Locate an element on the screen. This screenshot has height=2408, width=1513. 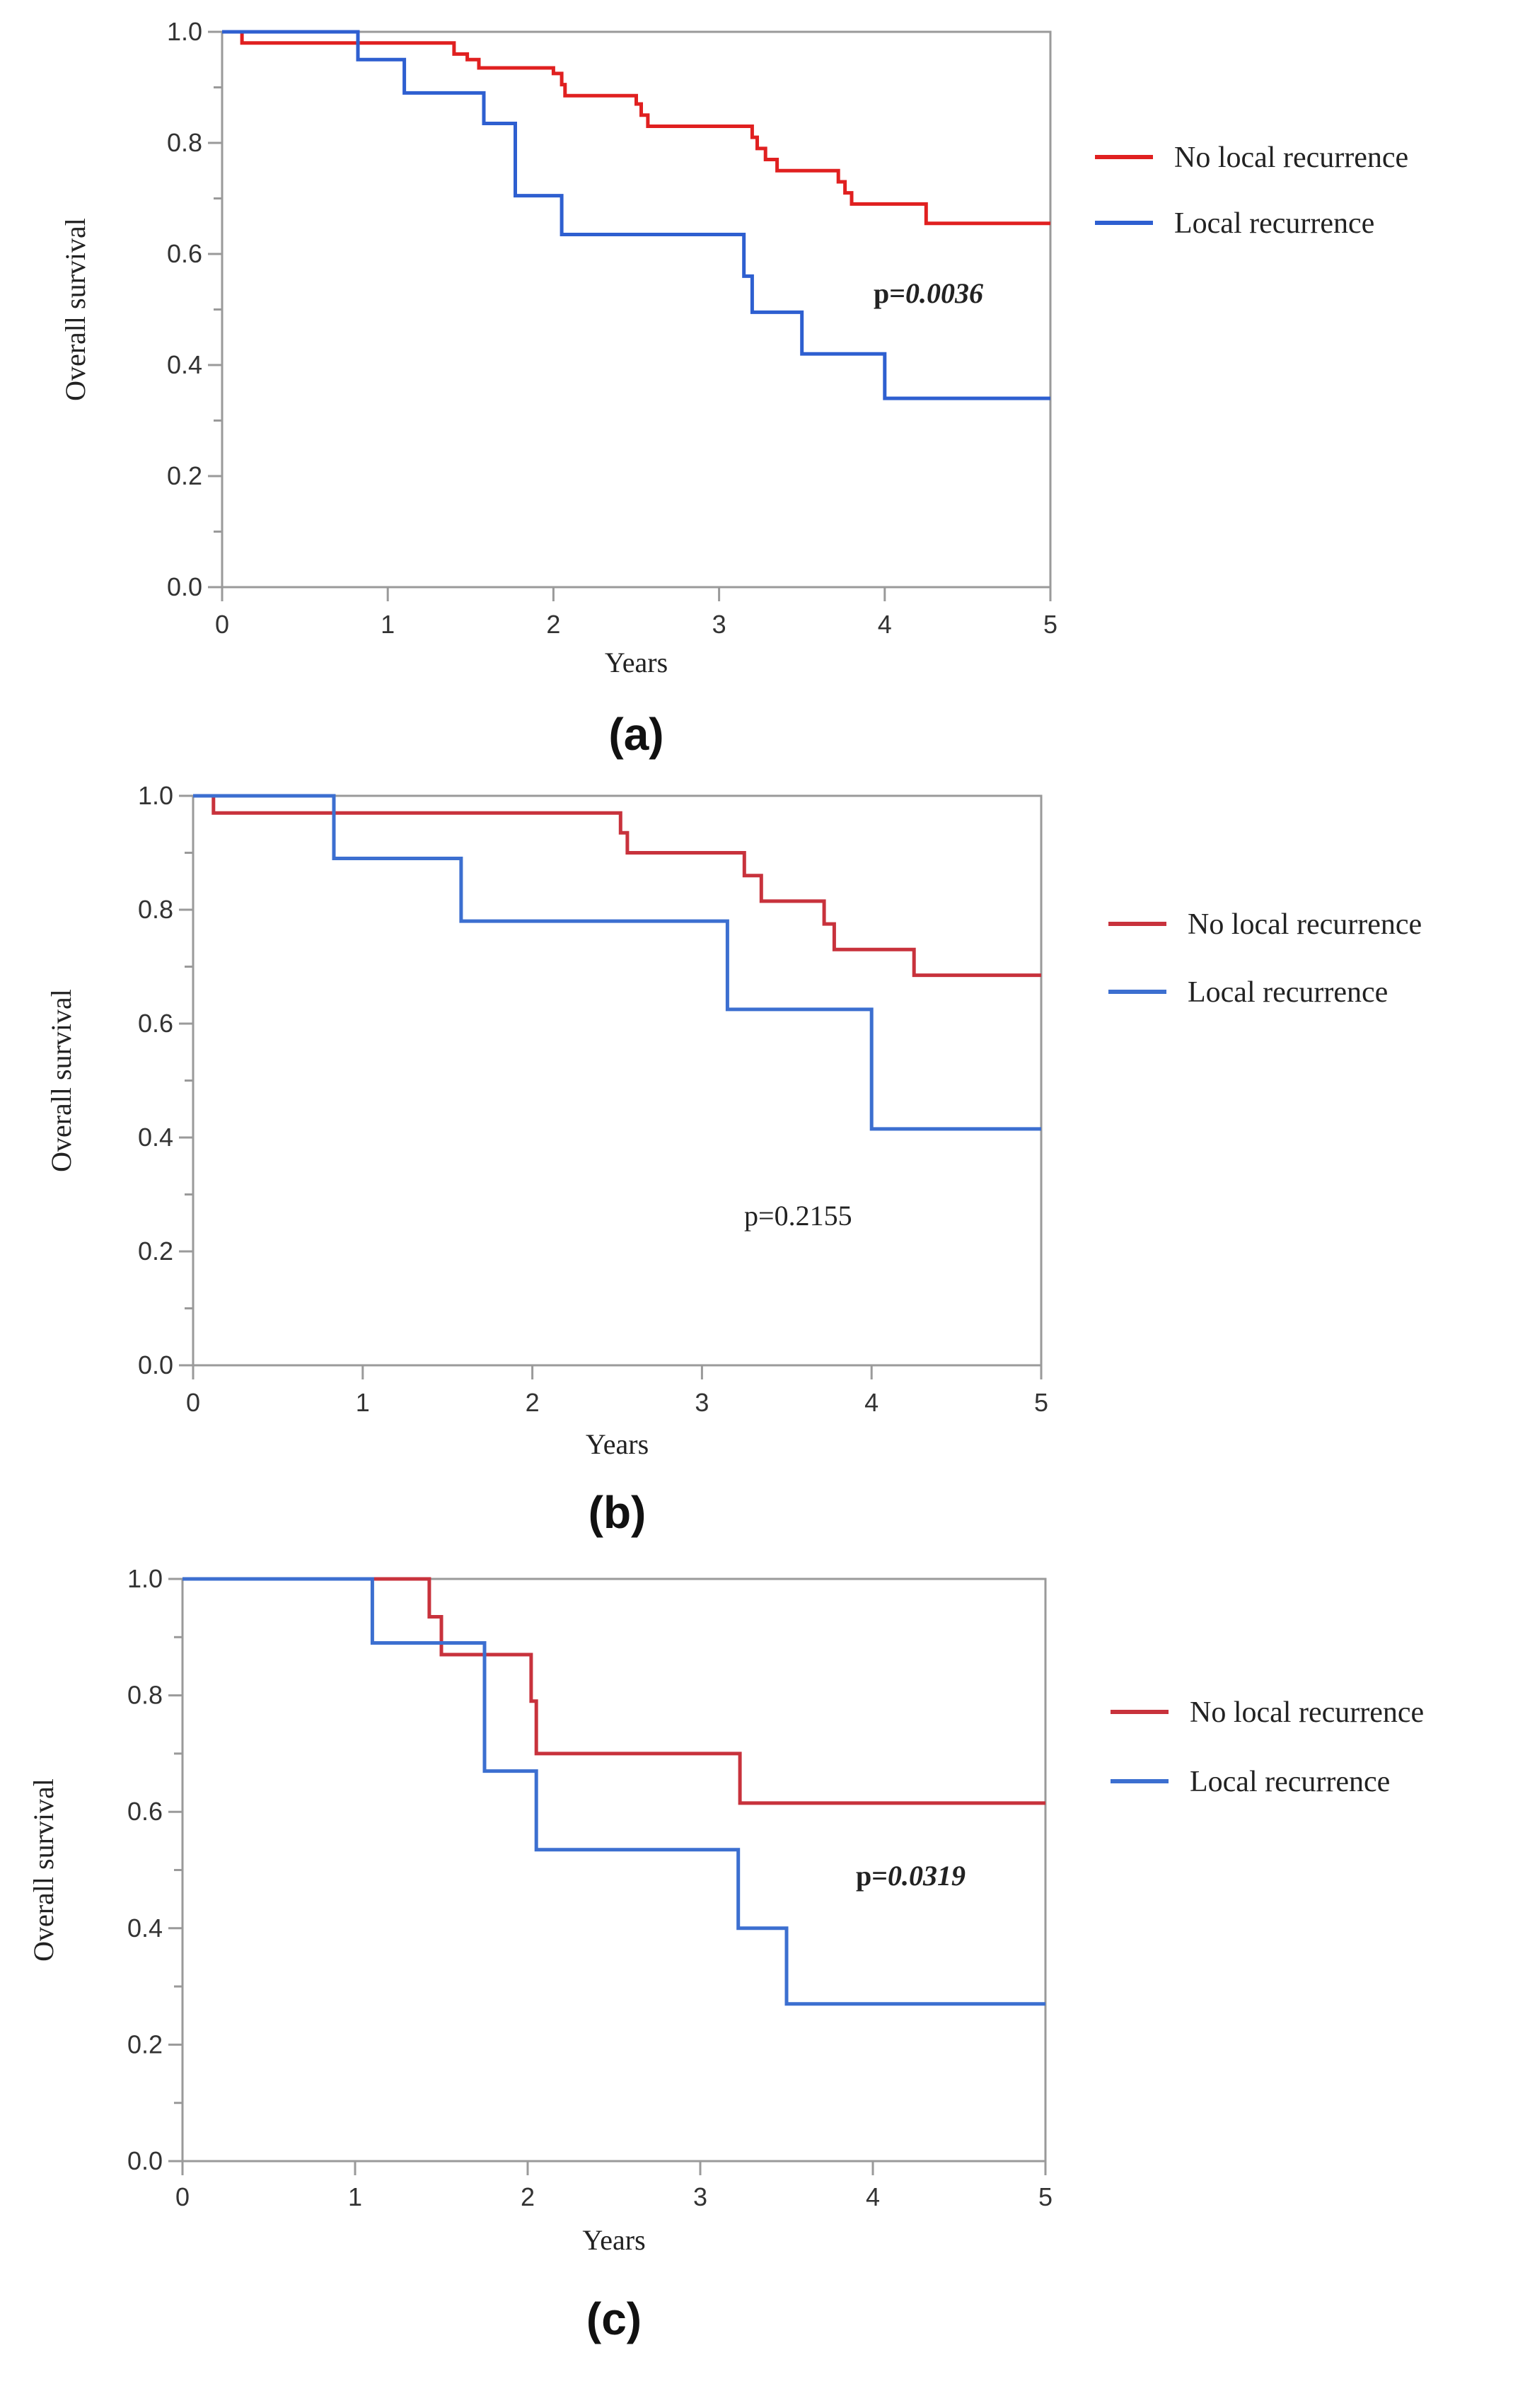
panel-label: (b) is located at coordinates (618, 1513).